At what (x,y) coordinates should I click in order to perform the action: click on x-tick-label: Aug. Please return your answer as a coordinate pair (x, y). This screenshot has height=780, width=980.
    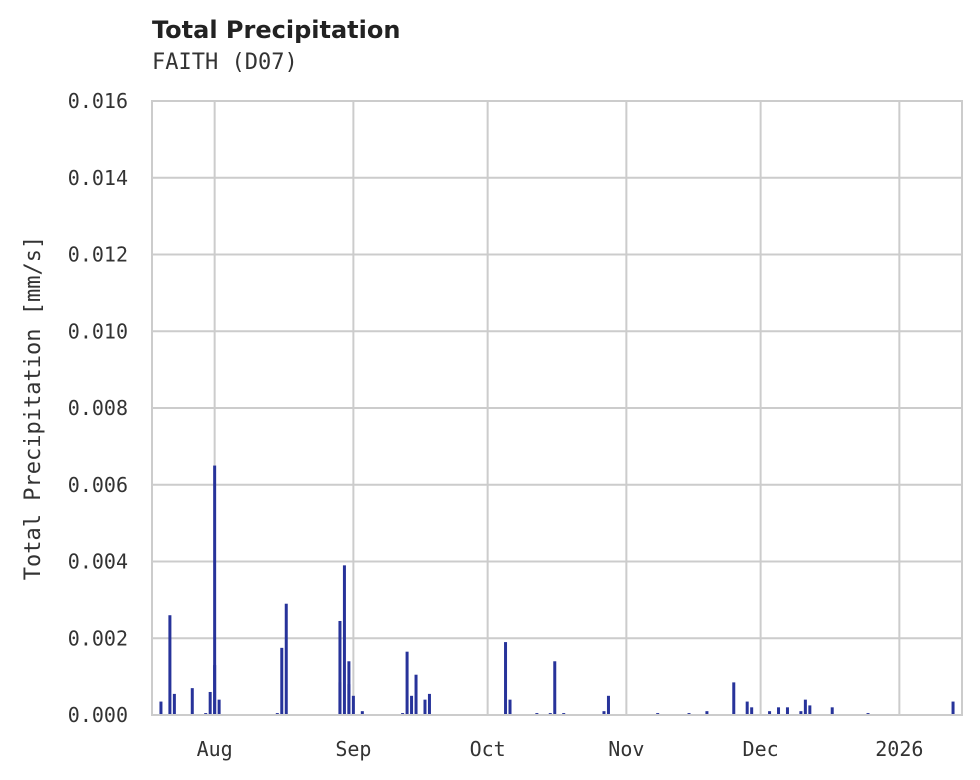
    Looking at the image, I should click on (215, 749).